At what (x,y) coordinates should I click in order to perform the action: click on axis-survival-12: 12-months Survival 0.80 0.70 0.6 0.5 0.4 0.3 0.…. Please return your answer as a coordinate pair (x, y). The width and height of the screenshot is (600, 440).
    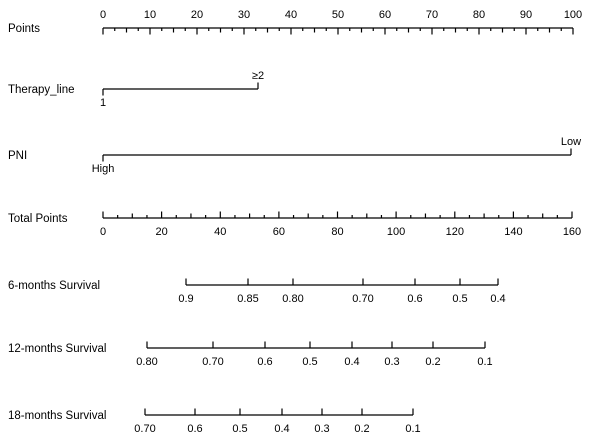
    Looking at the image, I should click on (250, 354).